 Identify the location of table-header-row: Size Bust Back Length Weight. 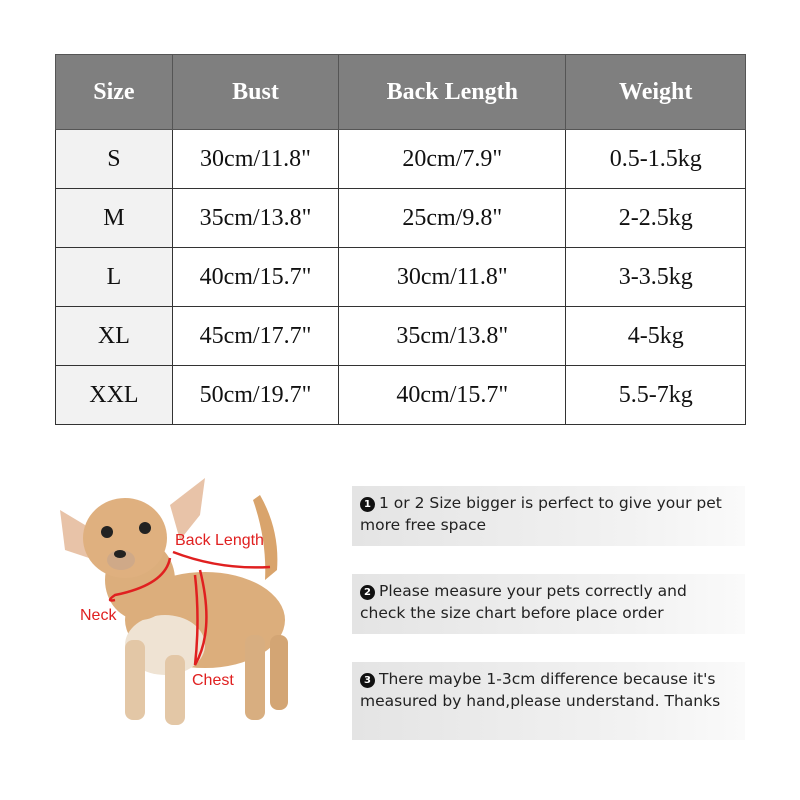
(400, 92).